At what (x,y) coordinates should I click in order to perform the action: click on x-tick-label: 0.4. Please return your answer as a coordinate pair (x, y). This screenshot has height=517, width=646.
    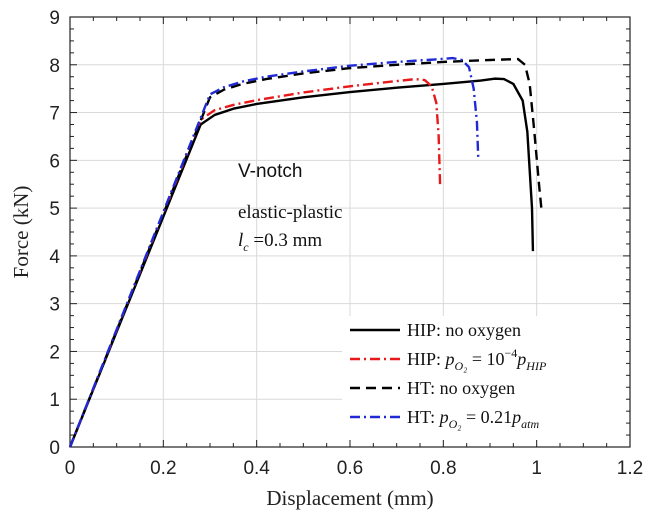
    Looking at the image, I should click on (256, 468).